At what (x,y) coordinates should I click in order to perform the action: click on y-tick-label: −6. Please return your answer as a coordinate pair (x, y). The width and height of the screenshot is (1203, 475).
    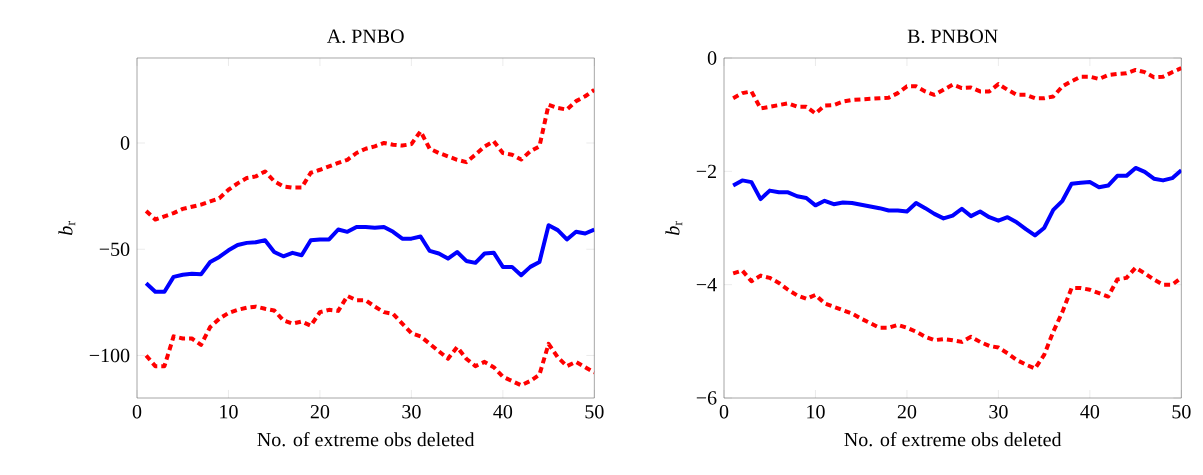
    Looking at the image, I should click on (706, 398).